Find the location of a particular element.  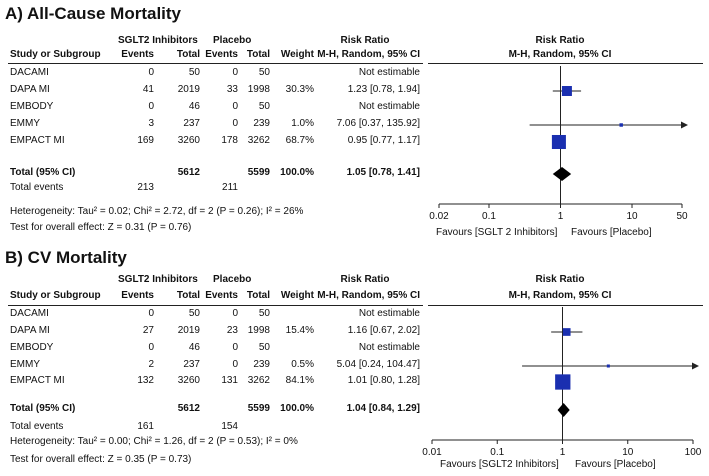

study-ci: 7.06 [0.37, 135.92] is located at coordinates (378, 123).